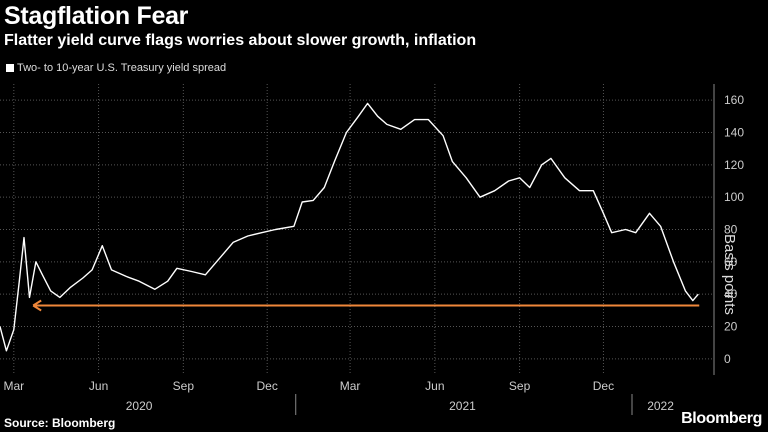  What do you see at coordinates (96, 16) in the screenshot?
I see `chart-title: Stagflation Fear` at bounding box center [96, 16].